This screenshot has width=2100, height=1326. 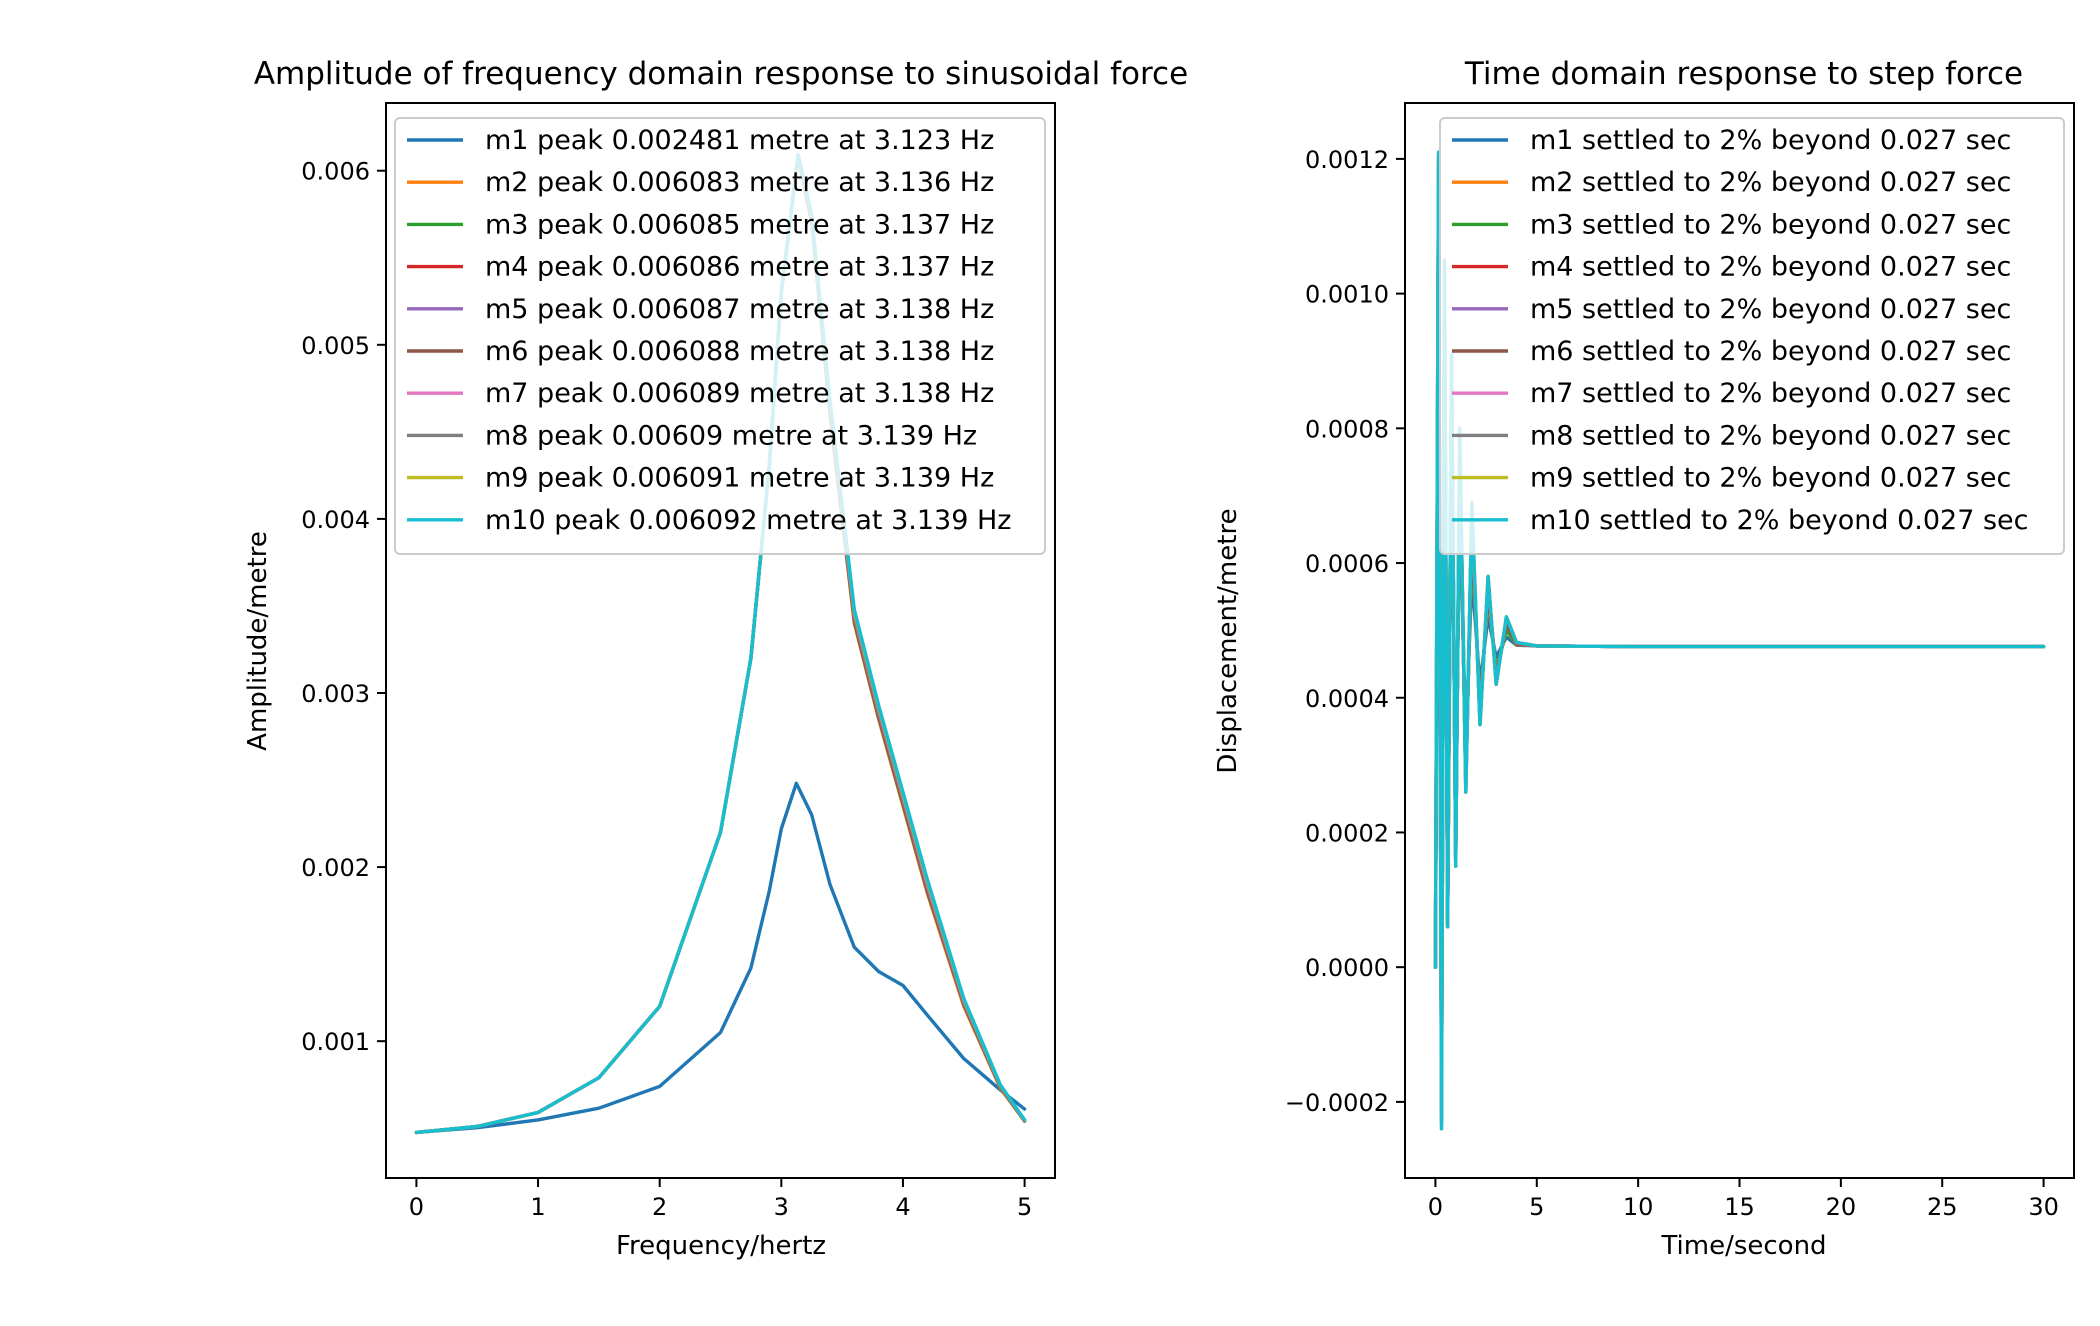 I want to click on y-tick-label: 0.003, so click(x=335, y=694).